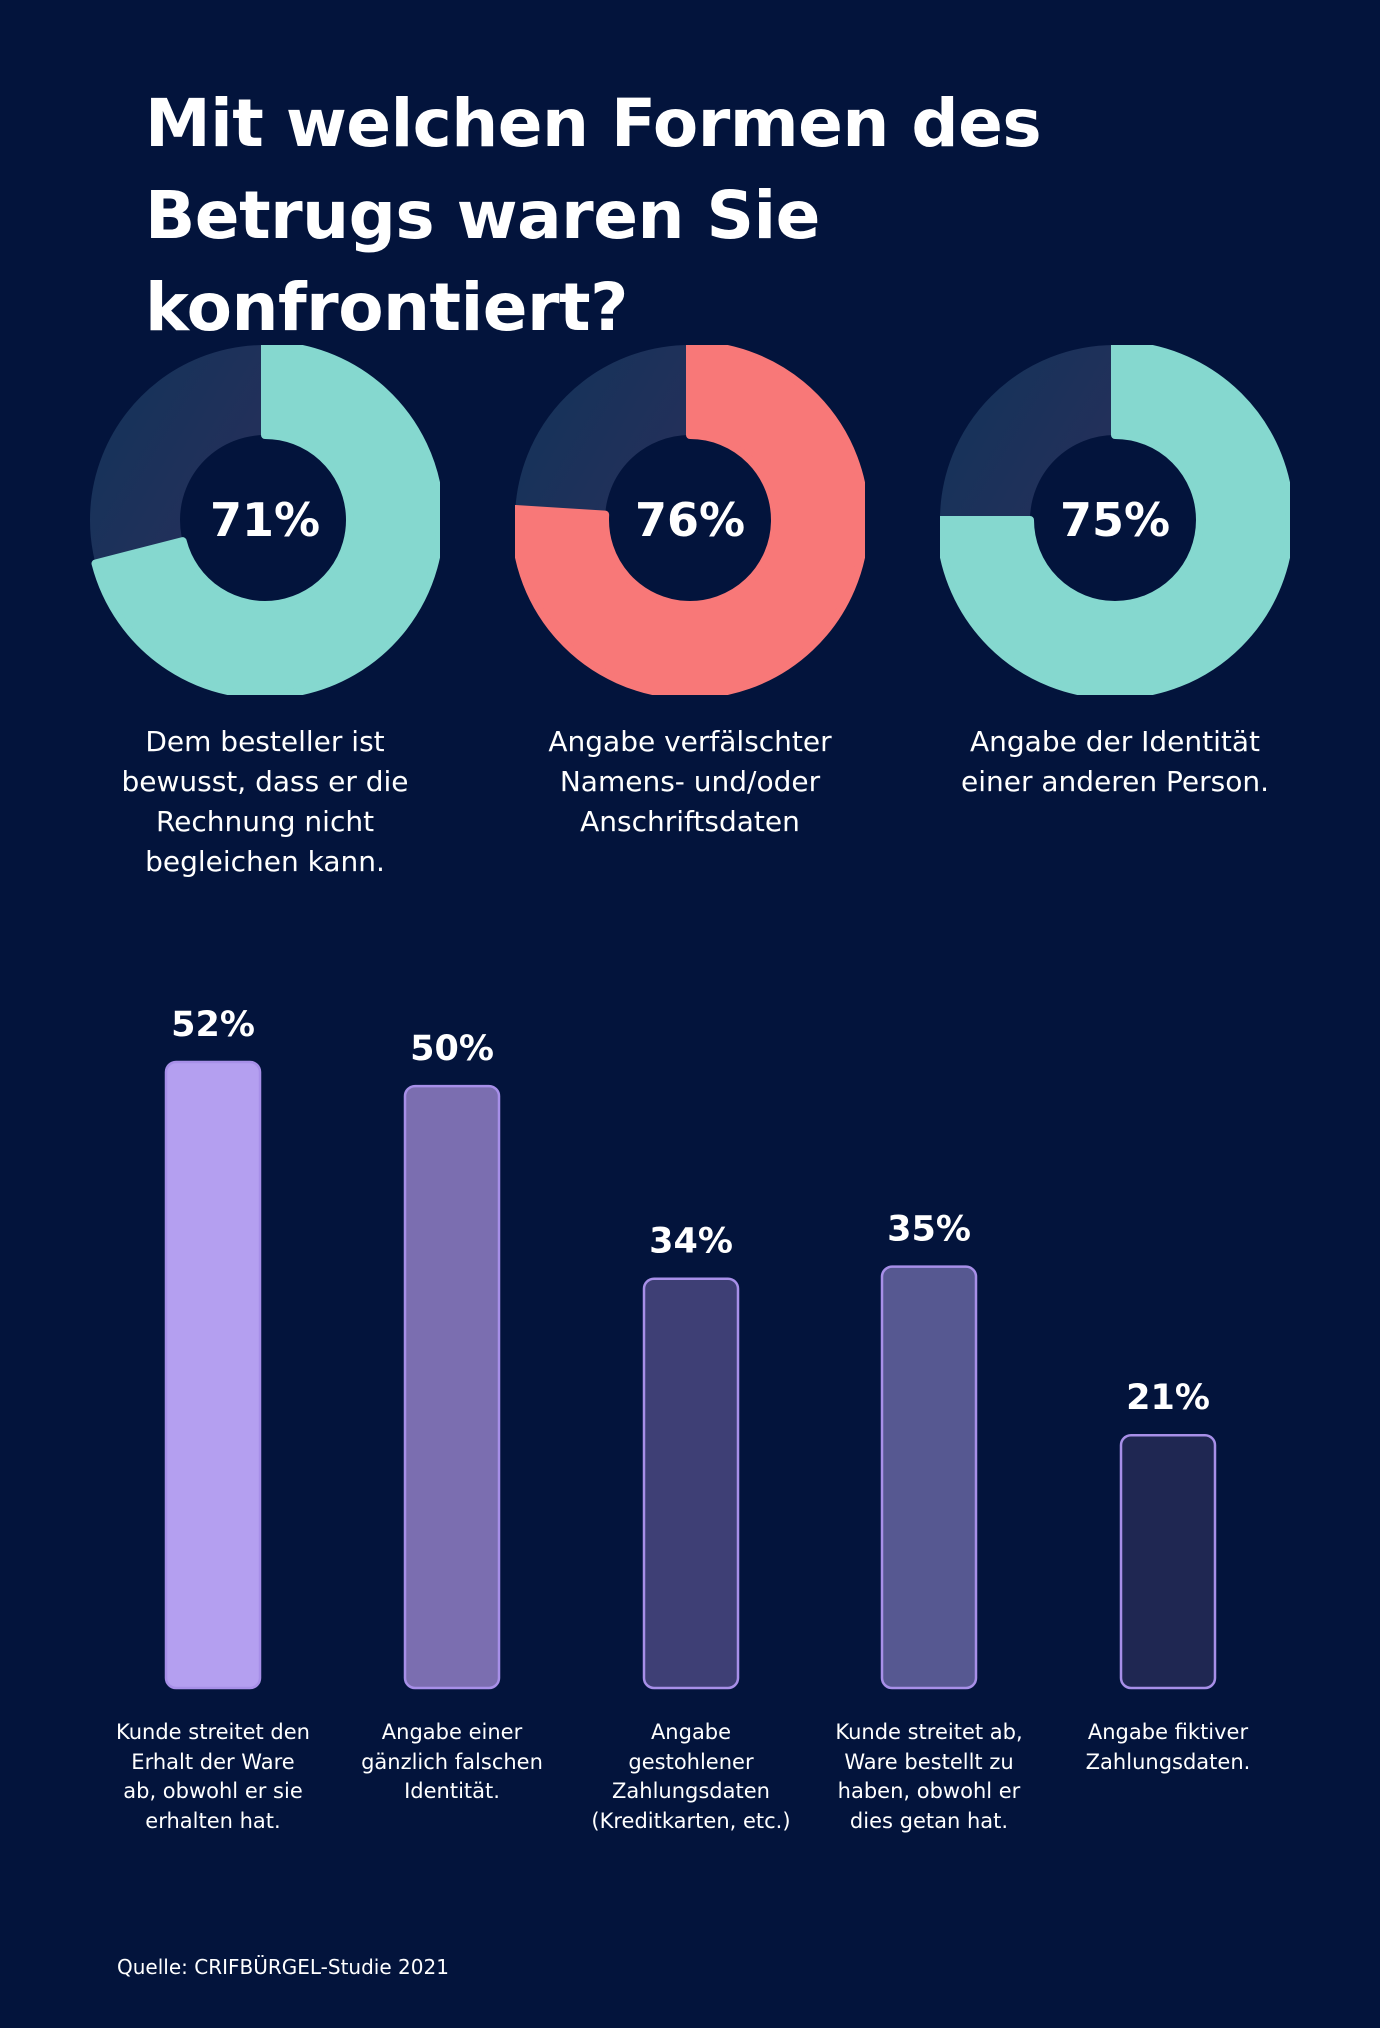 Image resolution: width=1380 pixels, height=2028 pixels. I want to click on bar-category-label-line: Identität., so click(452, 1791).